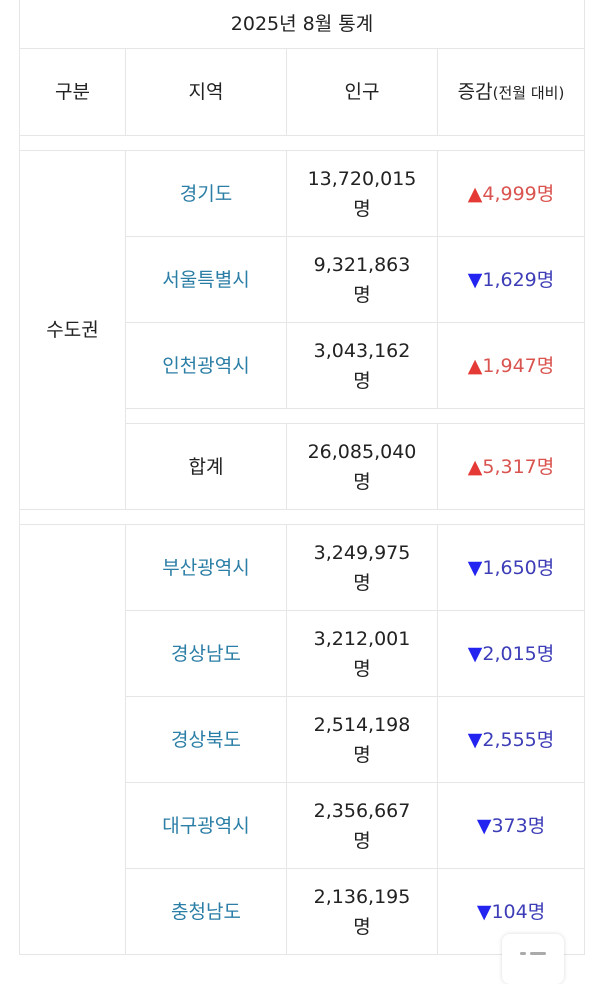 Image resolution: width=600 pixels, height=984 pixels. What do you see at coordinates (206, 739) in the screenshot?
I see `region-cell: 경상북도` at bounding box center [206, 739].